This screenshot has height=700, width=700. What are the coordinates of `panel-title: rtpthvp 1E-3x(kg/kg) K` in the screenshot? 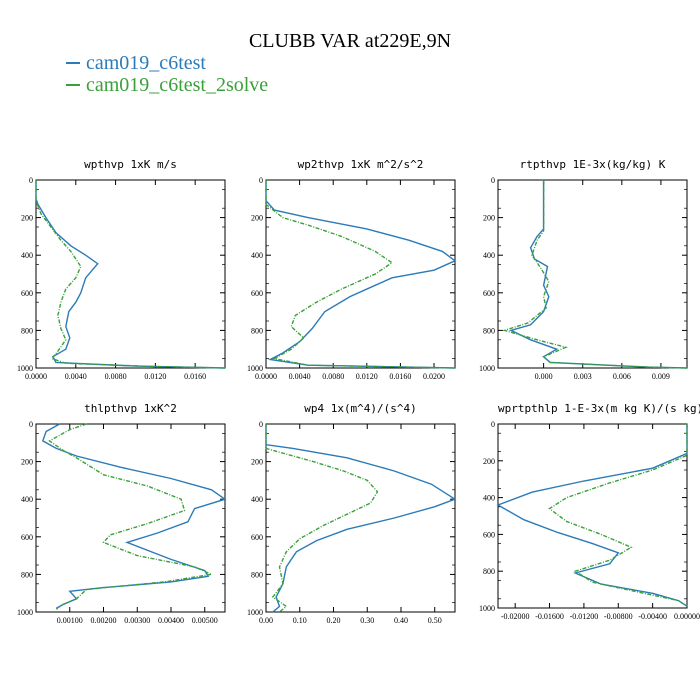 It's located at (592, 164).